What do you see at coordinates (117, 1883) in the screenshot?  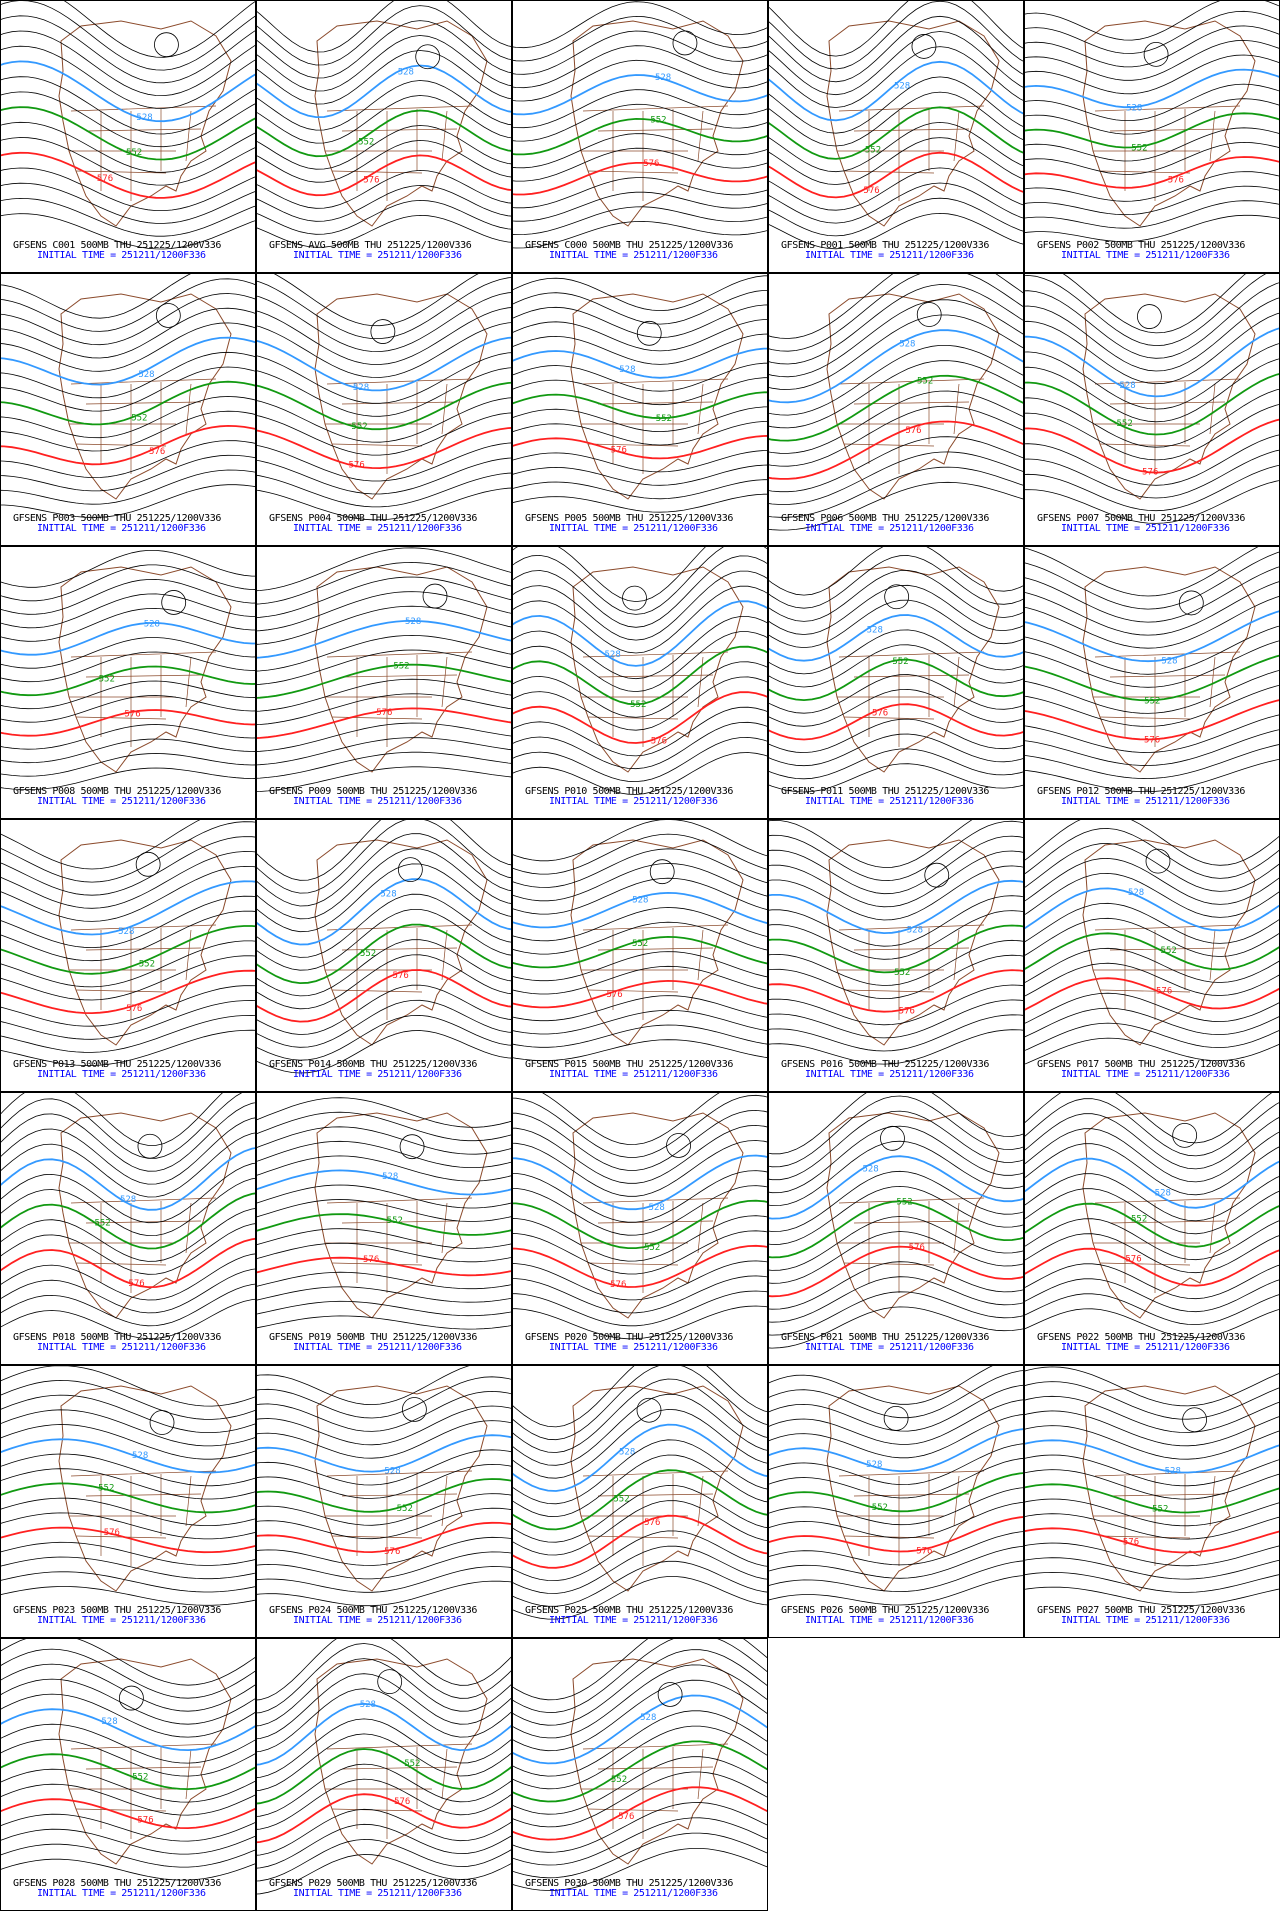 I see `panel-title: GFSENS P028 500MB THU 251225/1200V336` at bounding box center [117, 1883].